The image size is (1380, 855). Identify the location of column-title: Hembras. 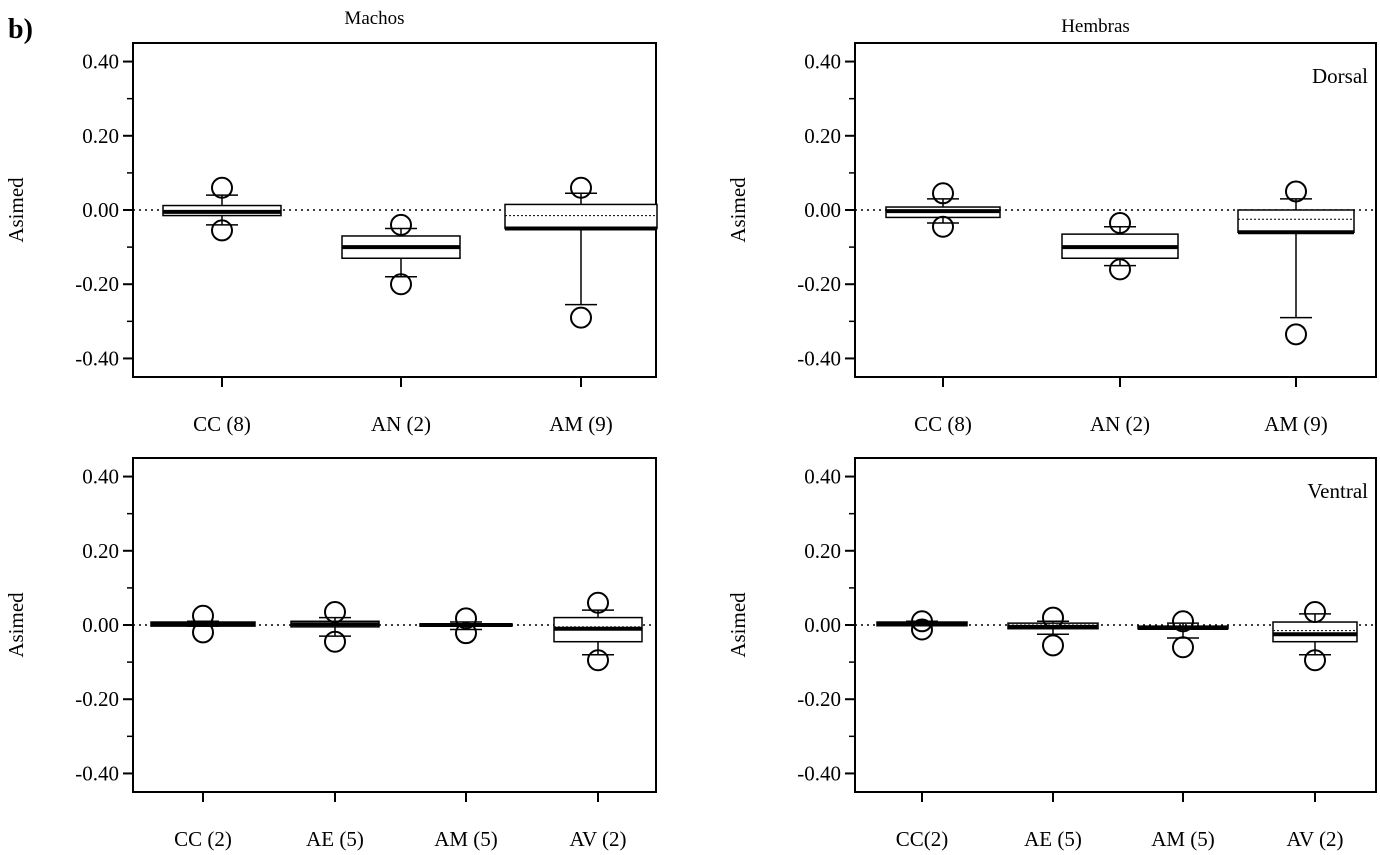
(1095, 26).